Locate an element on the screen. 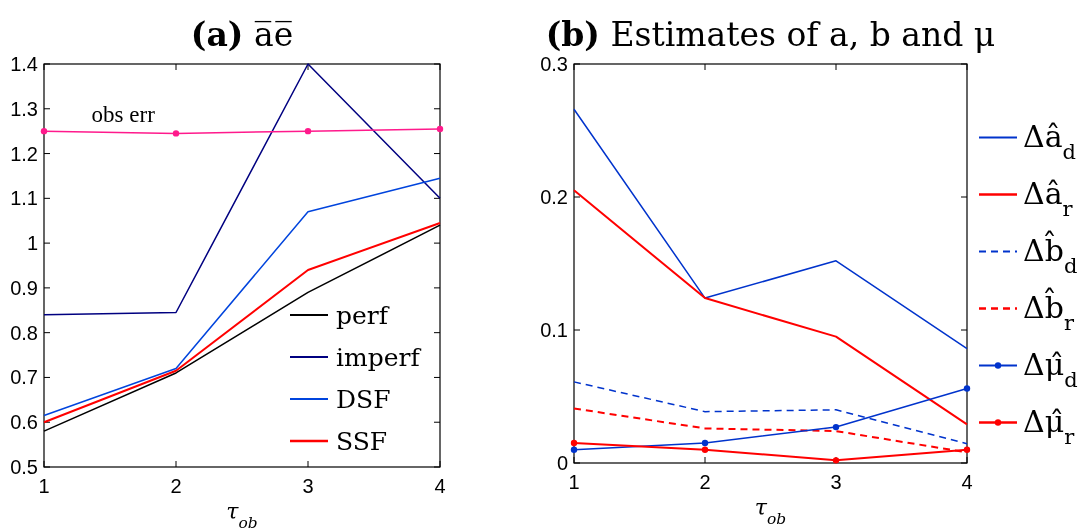  chart-title: (a) a̅e̅ is located at coordinates (242, 34).